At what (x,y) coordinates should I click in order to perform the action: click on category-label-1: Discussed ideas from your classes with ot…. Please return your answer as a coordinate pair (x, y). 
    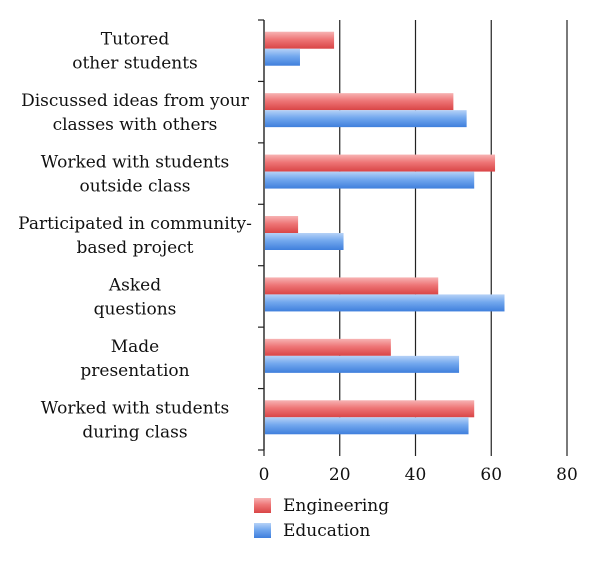
    Looking at the image, I should click on (135, 113).